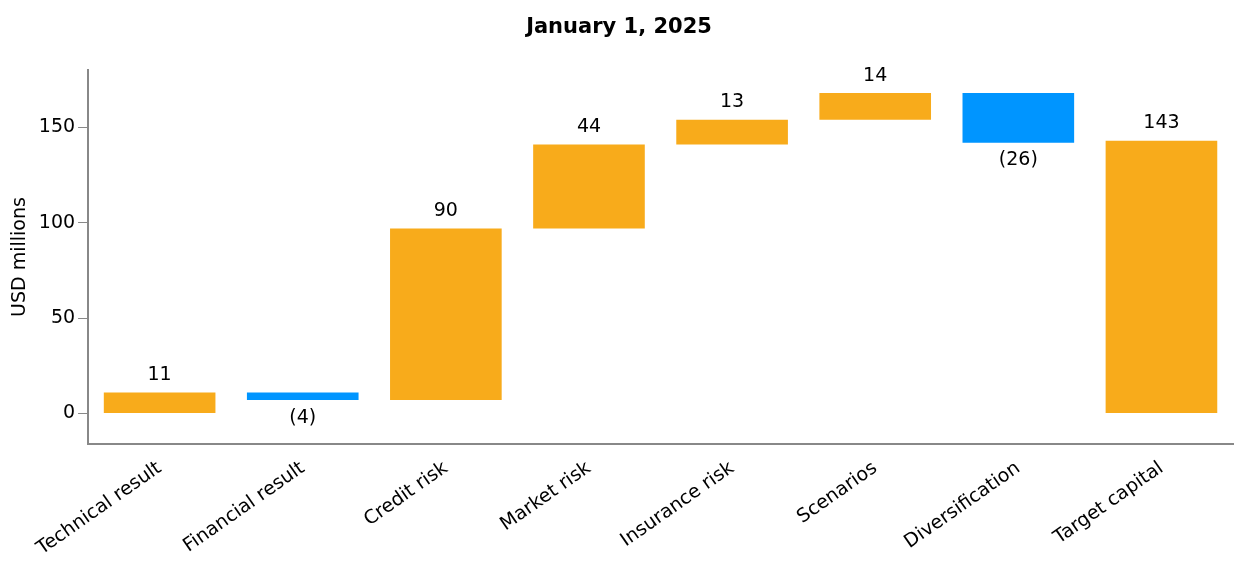  What do you see at coordinates (69, 411) in the screenshot?
I see `y-tick-label: 0` at bounding box center [69, 411].